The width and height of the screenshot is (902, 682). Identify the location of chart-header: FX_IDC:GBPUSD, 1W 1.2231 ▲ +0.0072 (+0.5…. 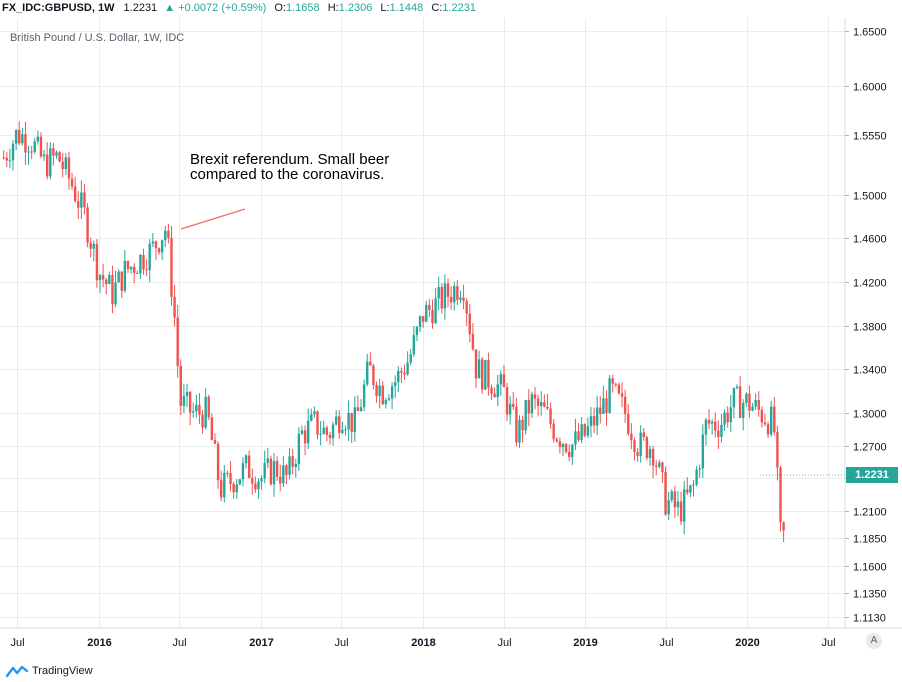
(239, 8).